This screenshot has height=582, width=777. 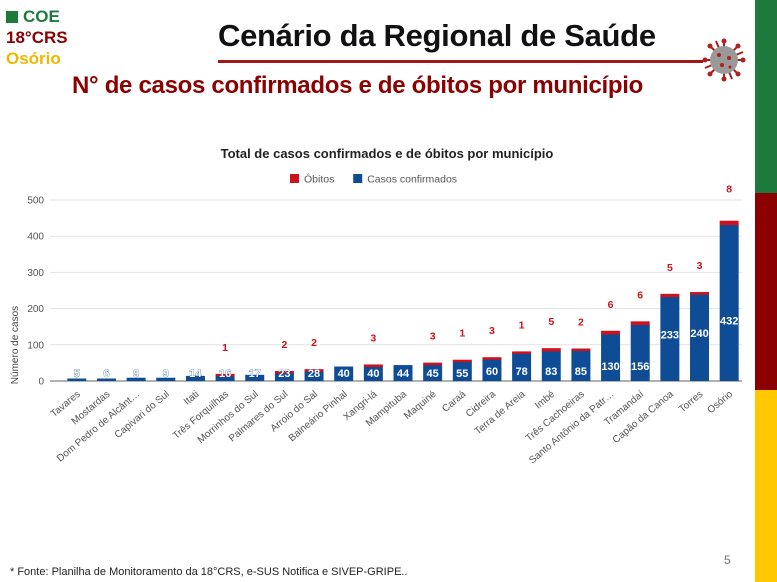 I want to click on green-square-icon, so click(x=12, y=16).